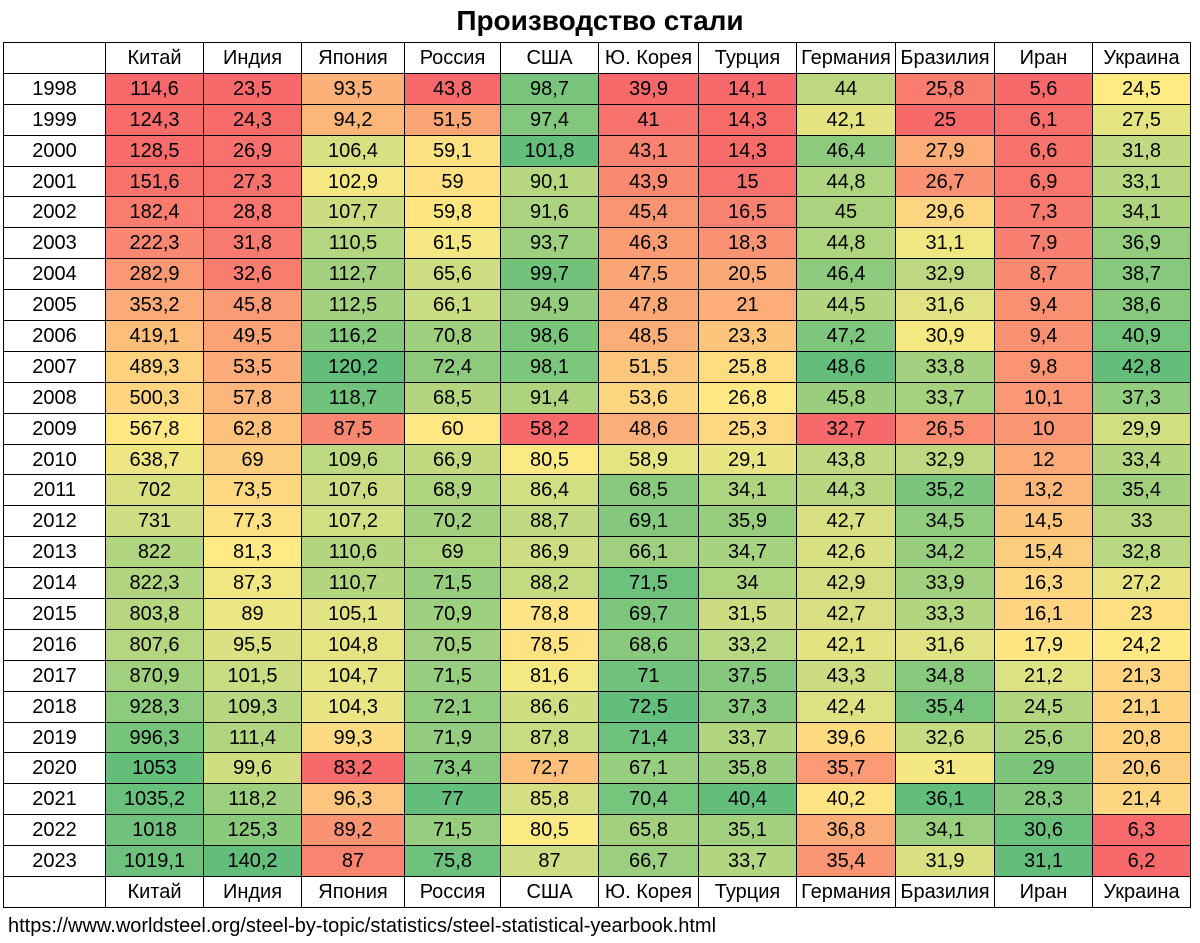 This screenshot has height=943, width=1200. Describe the element at coordinates (747, 459) in the screenshot. I see `heat-cell: 29,1` at that location.